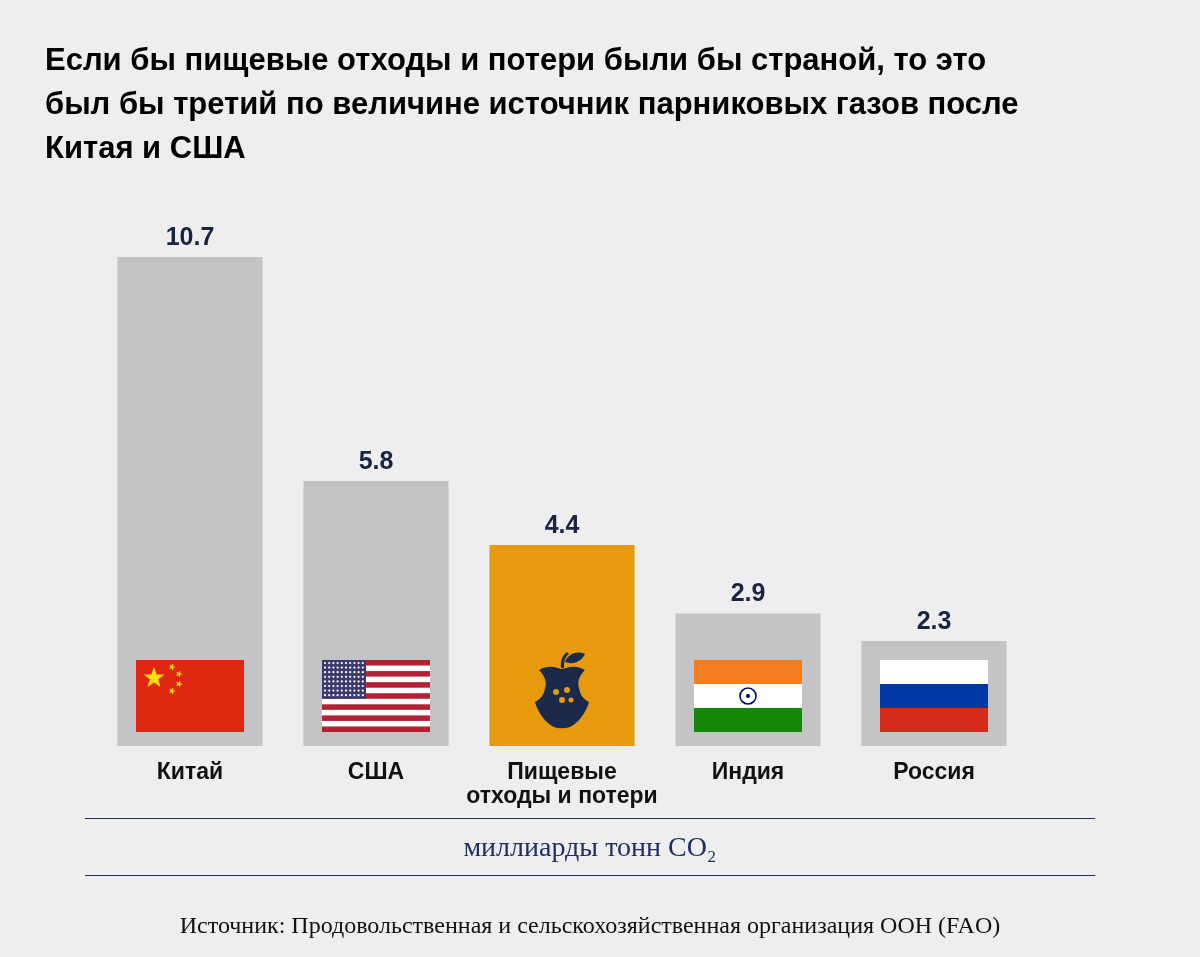  What do you see at coordinates (190, 236) in the screenshot?
I see `data-label: 10.7` at bounding box center [190, 236].